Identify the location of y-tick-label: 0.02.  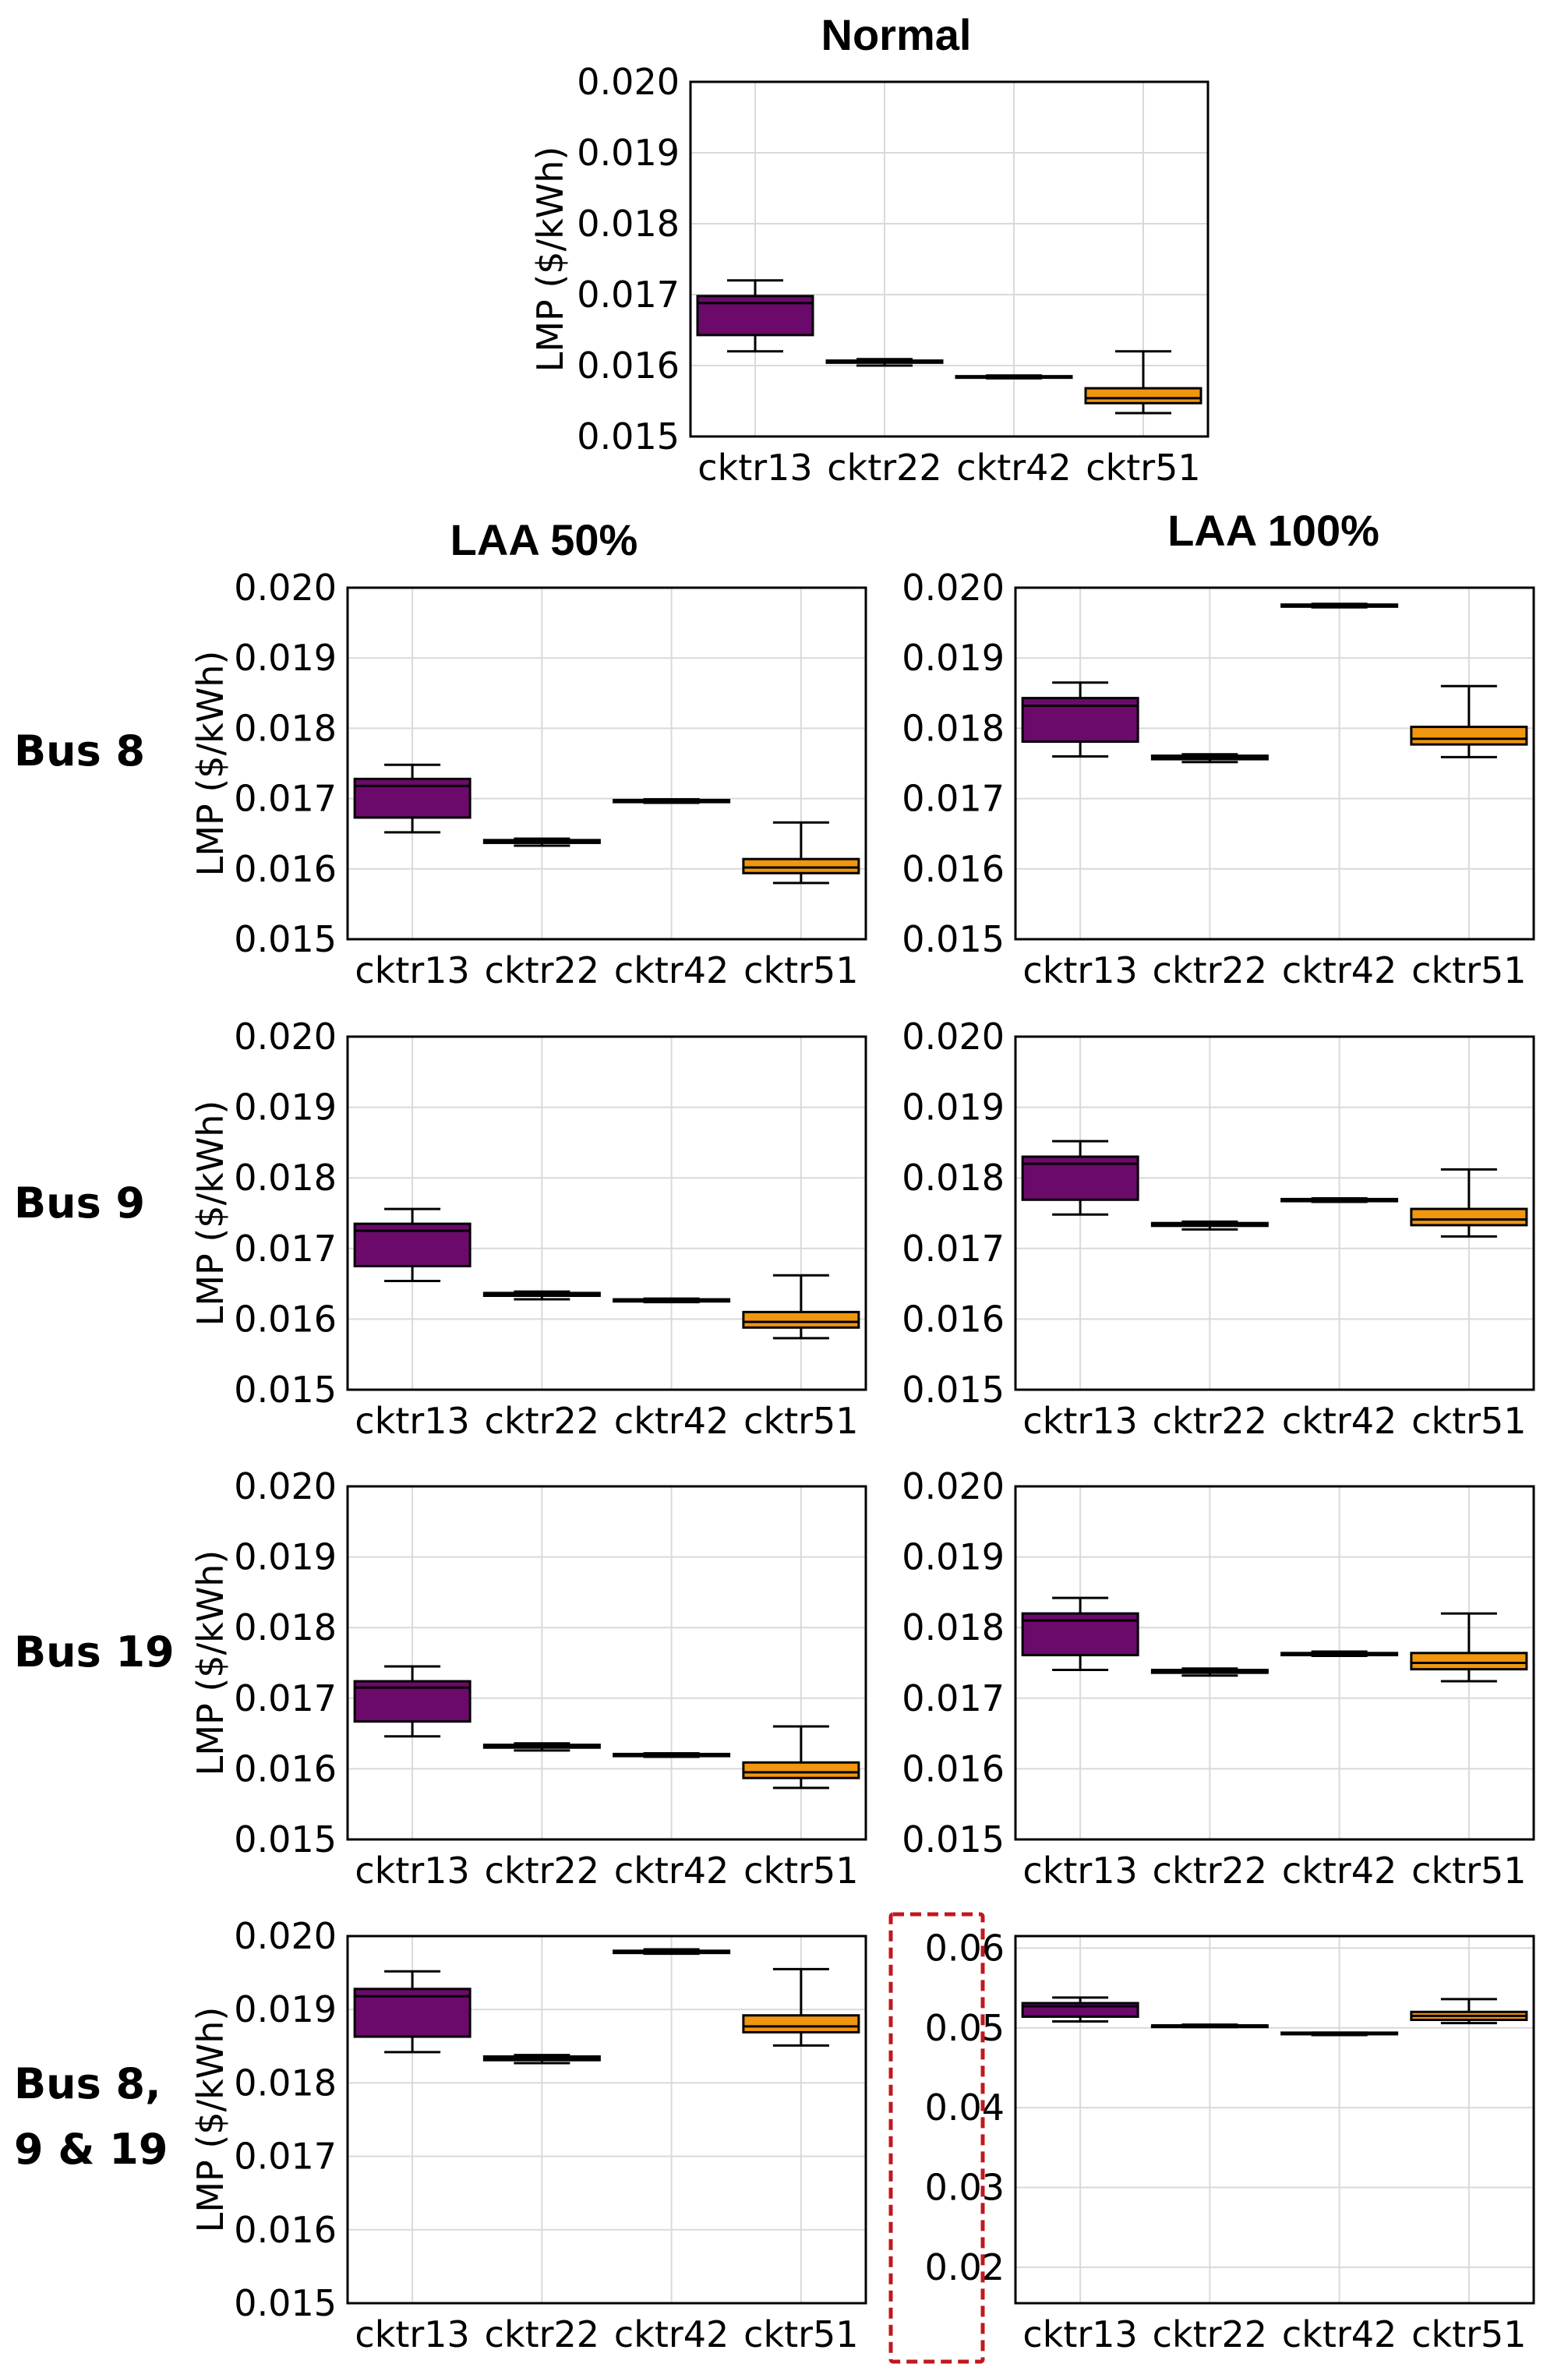
(965, 2267).